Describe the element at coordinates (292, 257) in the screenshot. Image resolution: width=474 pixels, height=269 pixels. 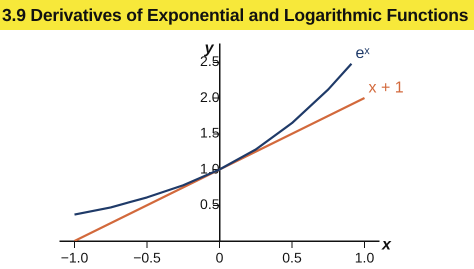
I see `x-tick-label: 0.5` at that location.